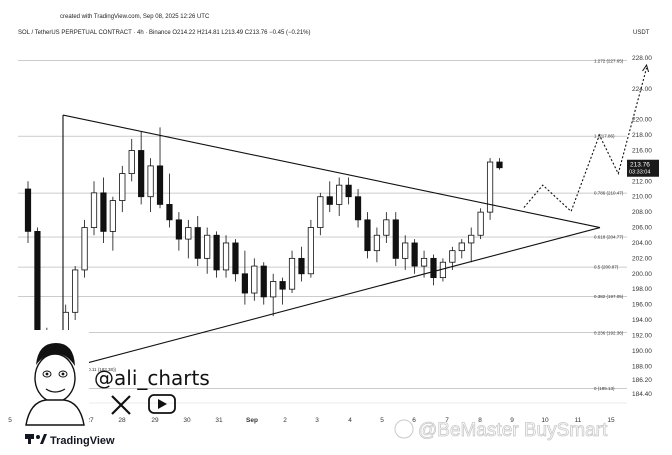 This screenshot has width=672, height=455. What do you see at coordinates (187, 420) in the screenshot?
I see `time-tick-label: 30` at bounding box center [187, 420].